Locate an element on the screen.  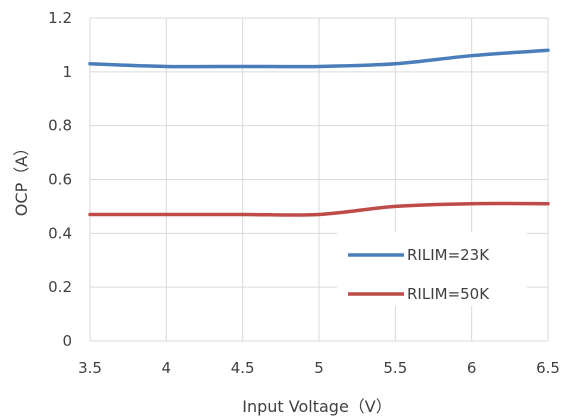
x-tick-label: 5.5 is located at coordinates (395, 368).